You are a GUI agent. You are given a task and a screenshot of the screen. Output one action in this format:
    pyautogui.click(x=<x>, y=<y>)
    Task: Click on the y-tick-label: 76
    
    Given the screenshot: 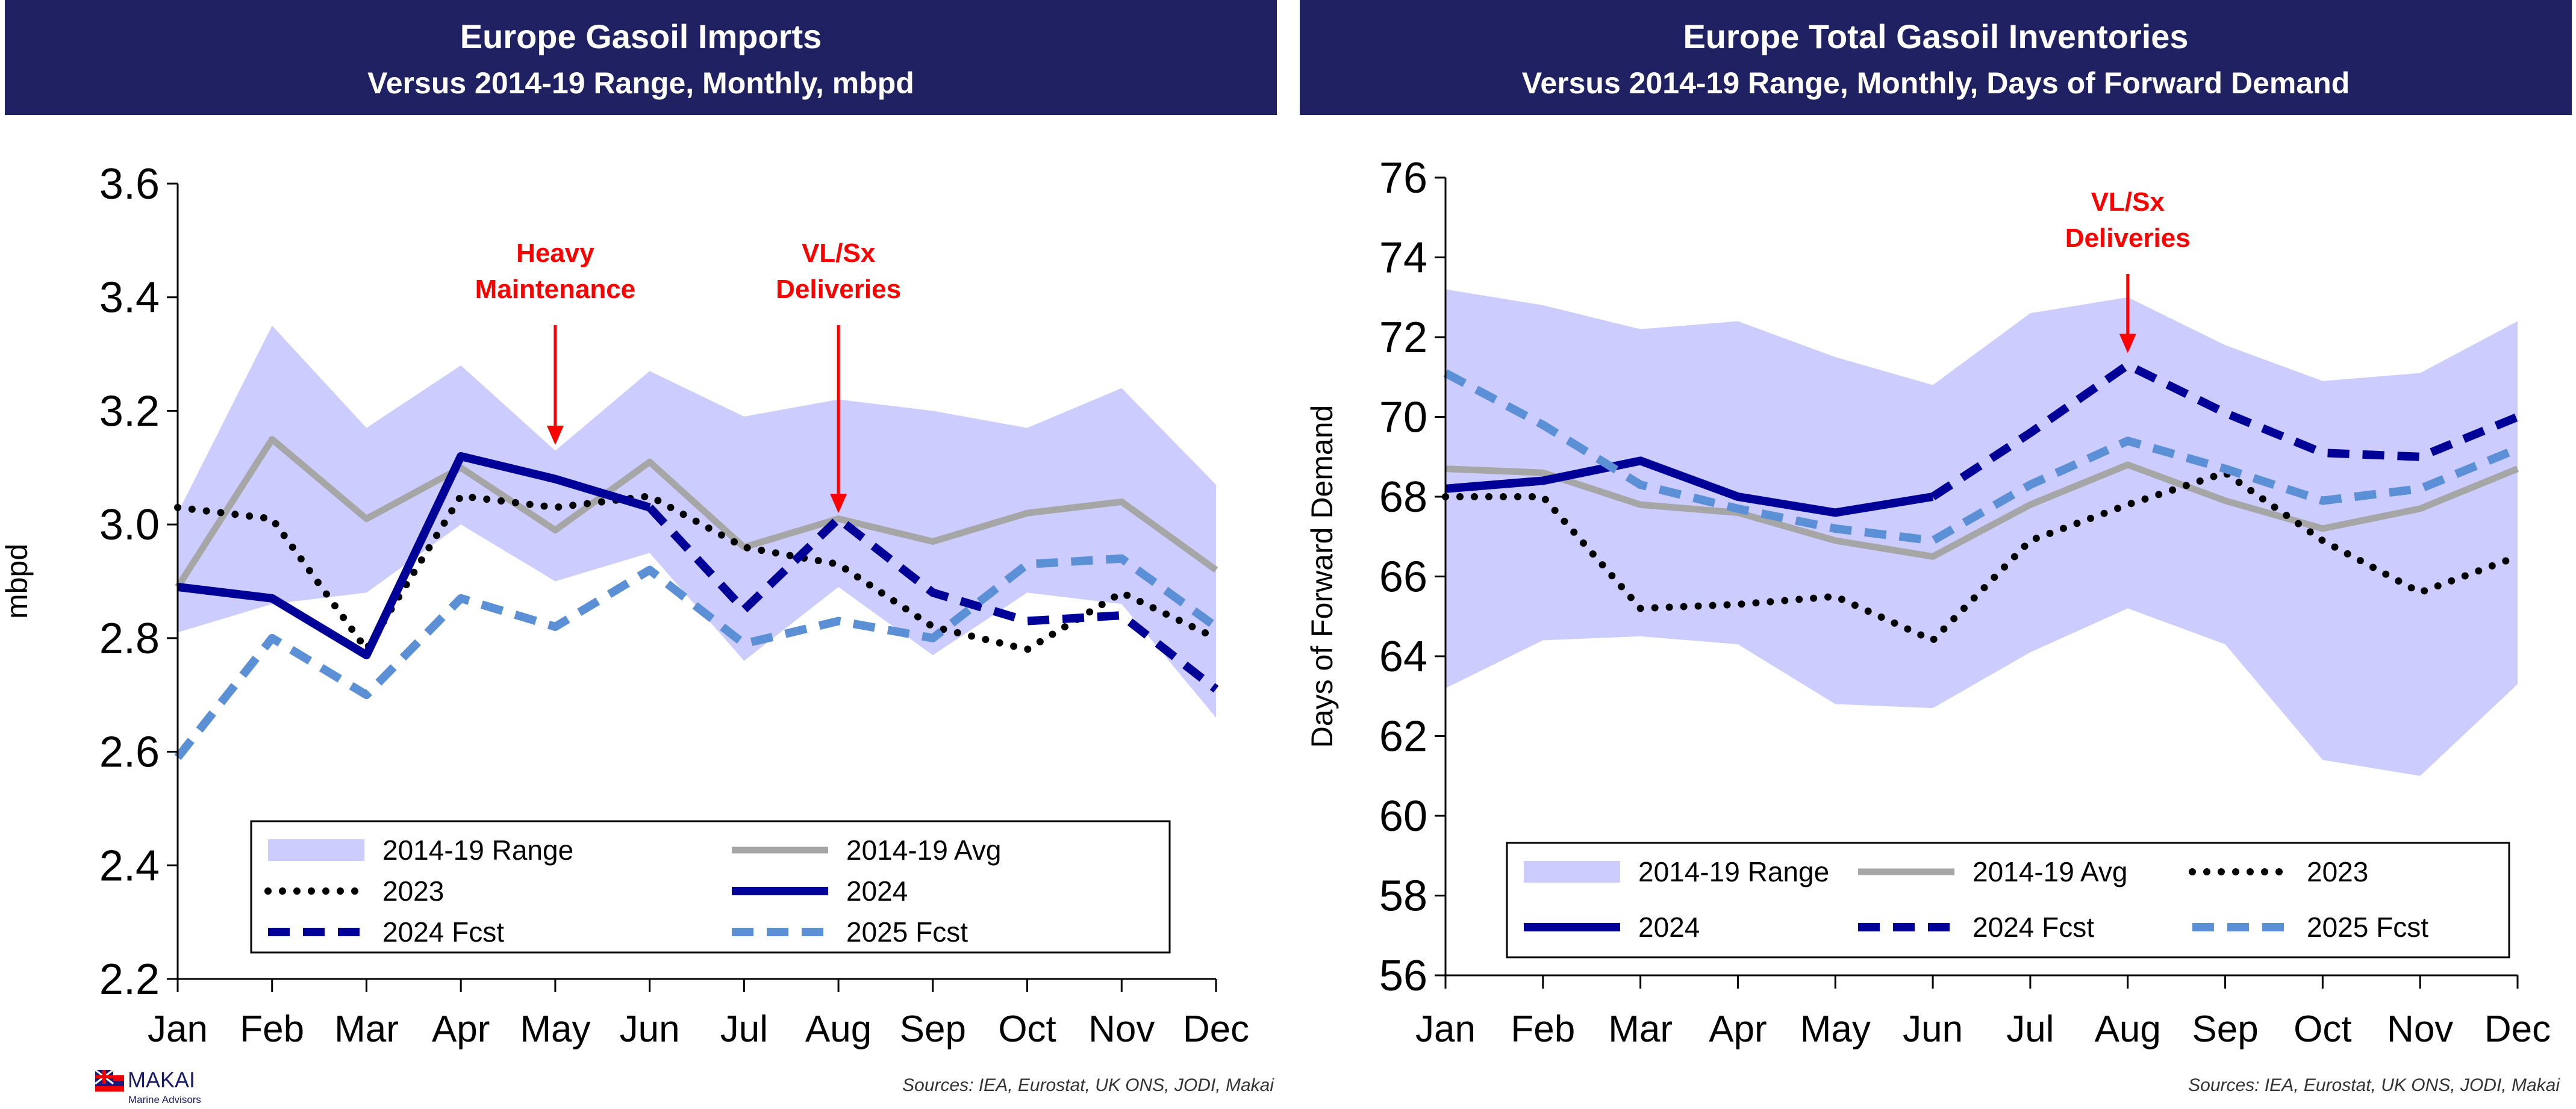 What is the action you would take?
    pyautogui.click(x=1403, y=178)
    